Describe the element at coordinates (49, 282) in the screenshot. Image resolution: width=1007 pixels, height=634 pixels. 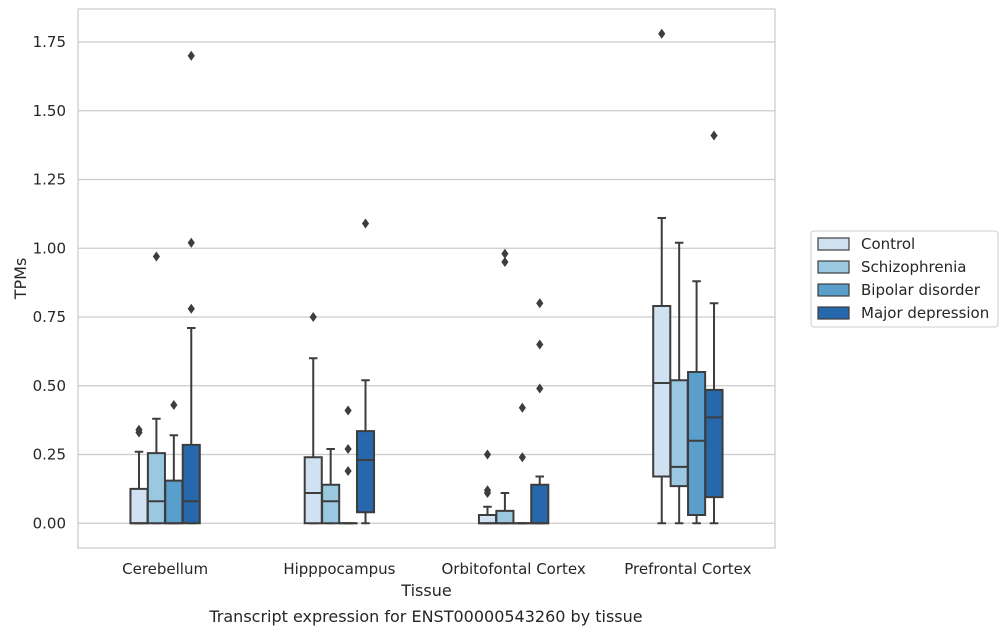
I see `y-tick-labels: 0.00 0.25 0.50 0.75 1.00 1.25 1.50 1.75` at that location.